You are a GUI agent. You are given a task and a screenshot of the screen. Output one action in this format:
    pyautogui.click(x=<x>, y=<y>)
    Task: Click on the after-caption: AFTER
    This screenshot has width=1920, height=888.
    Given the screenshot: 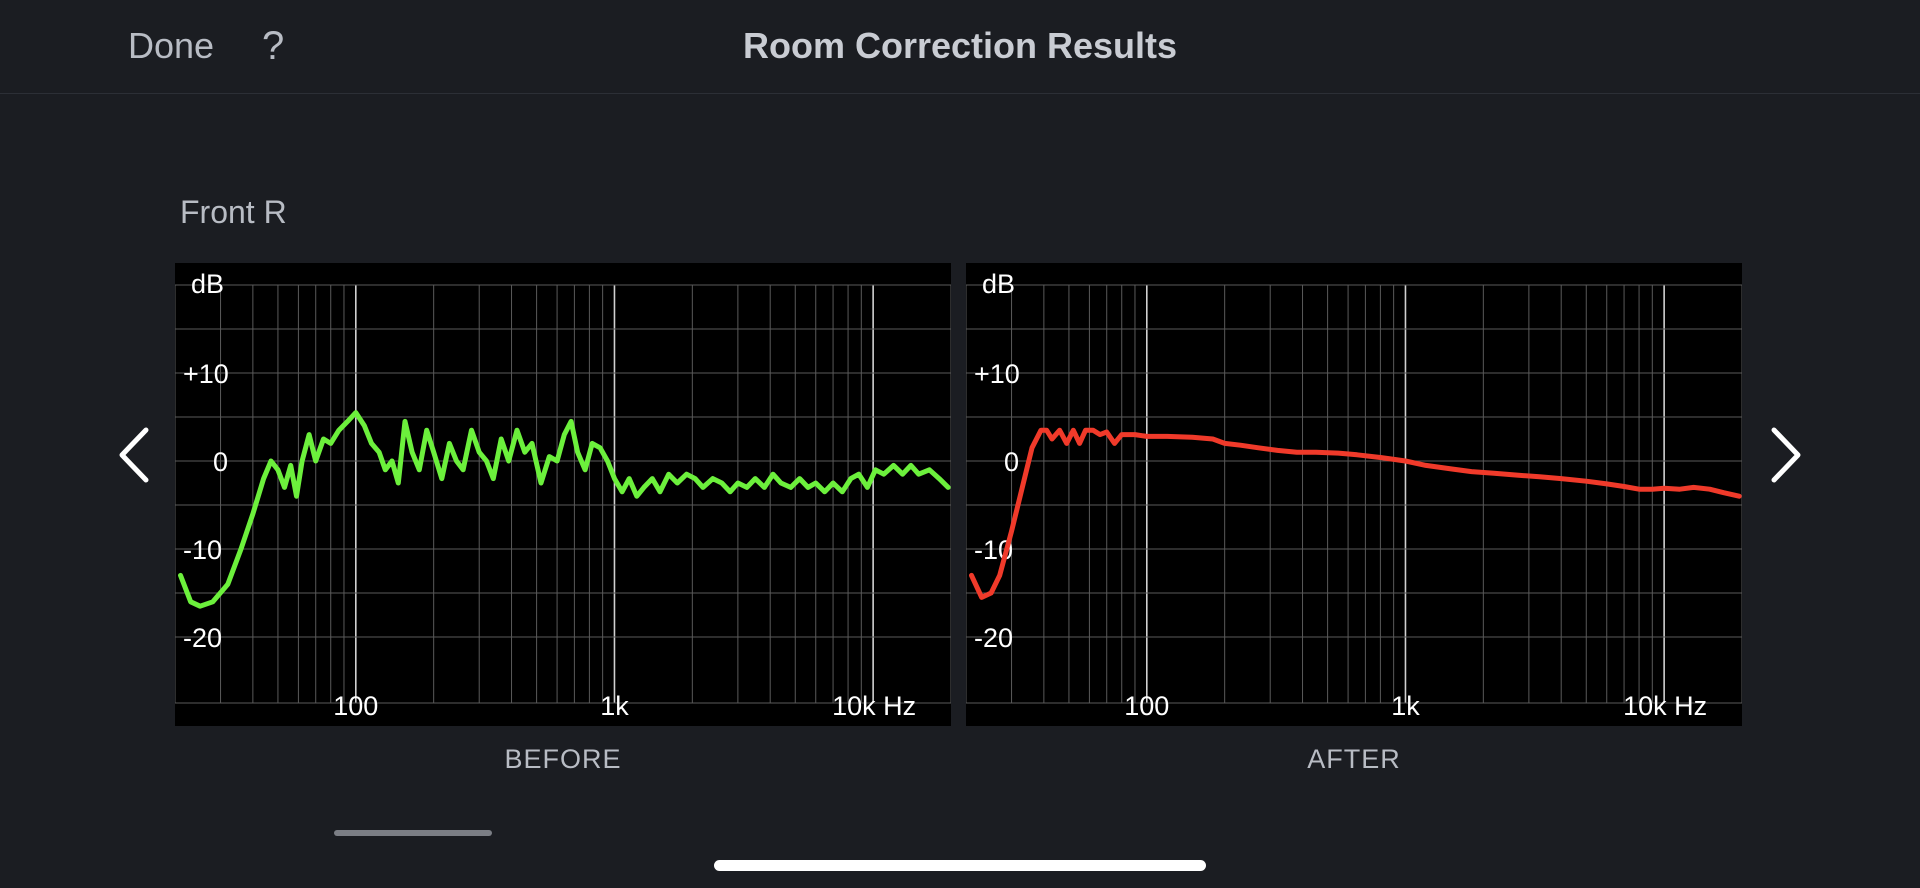 What is the action you would take?
    pyautogui.click(x=1354, y=759)
    